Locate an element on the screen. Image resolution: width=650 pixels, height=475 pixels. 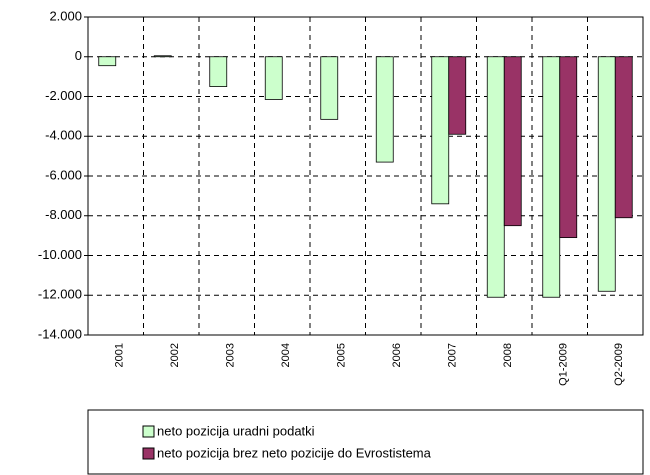
x-tick-group: 2007 is located at coordinates (453, 355).